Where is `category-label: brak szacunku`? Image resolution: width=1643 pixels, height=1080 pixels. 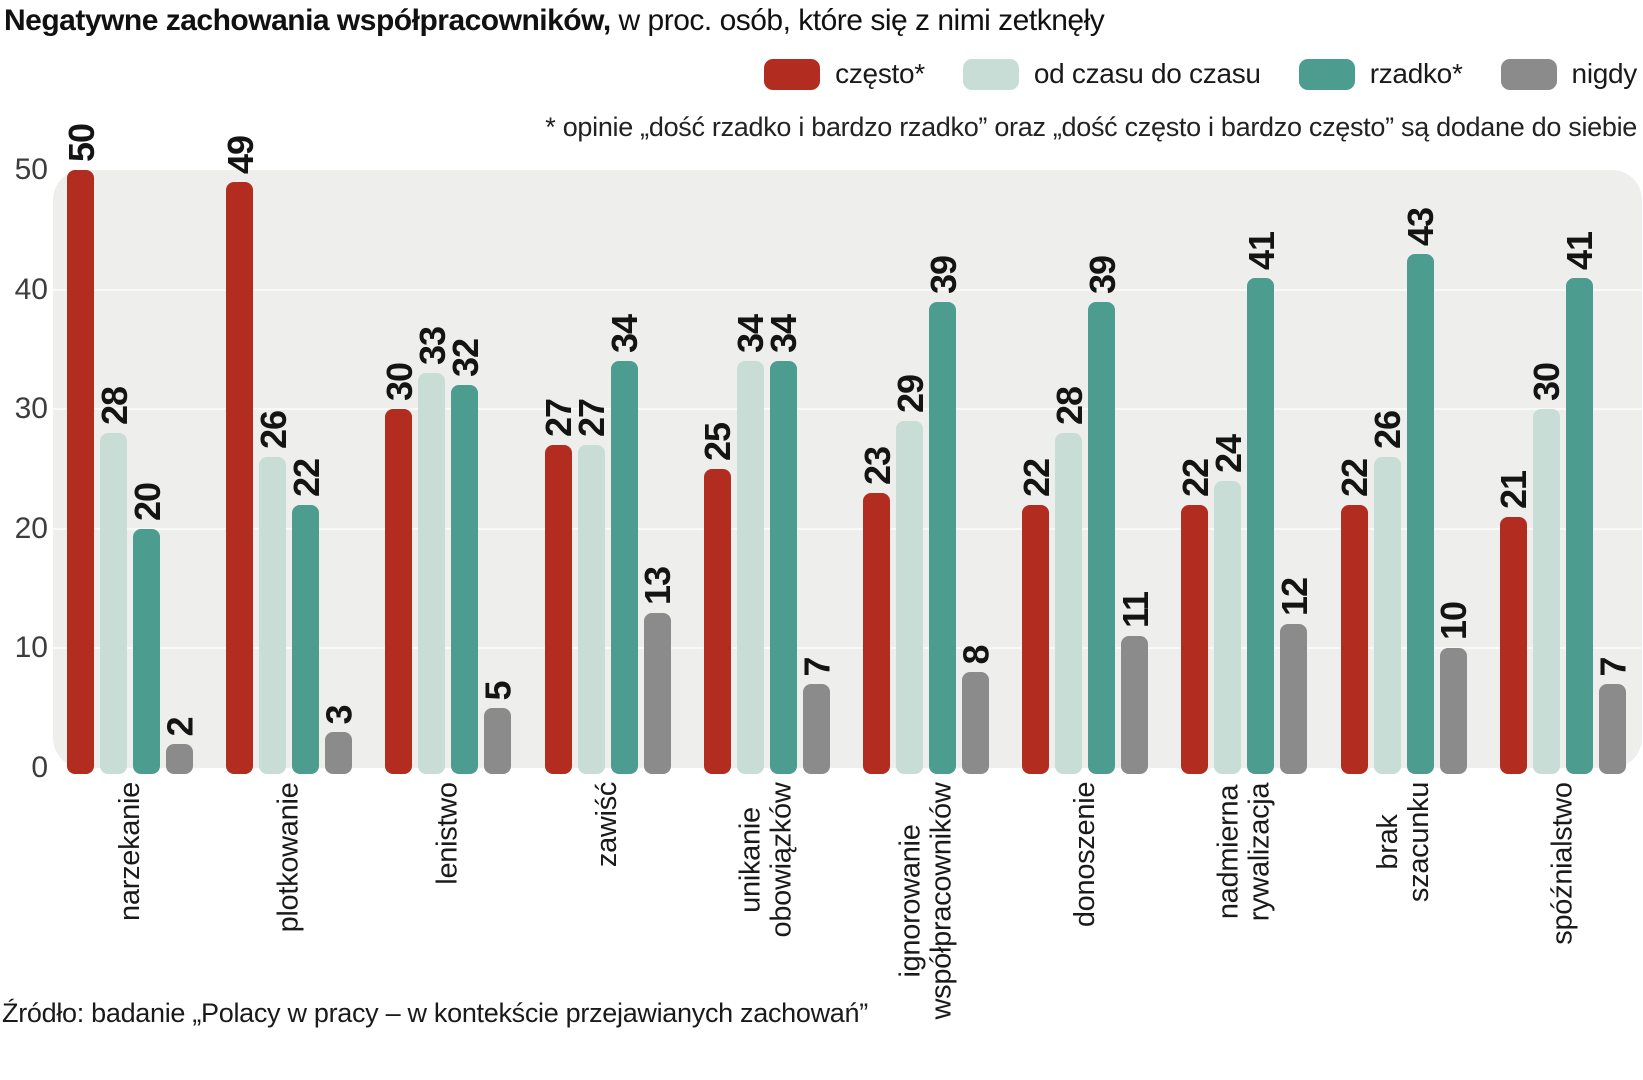
category-label: brak szacunku is located at coordinates (1403, 842).